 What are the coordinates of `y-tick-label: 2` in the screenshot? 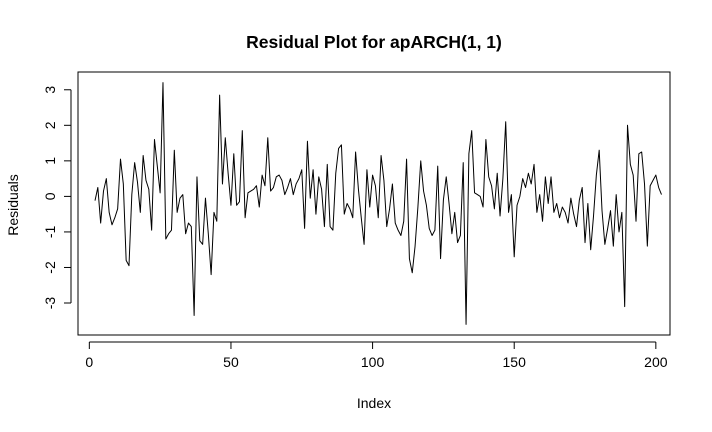 It's located at (50, 125).